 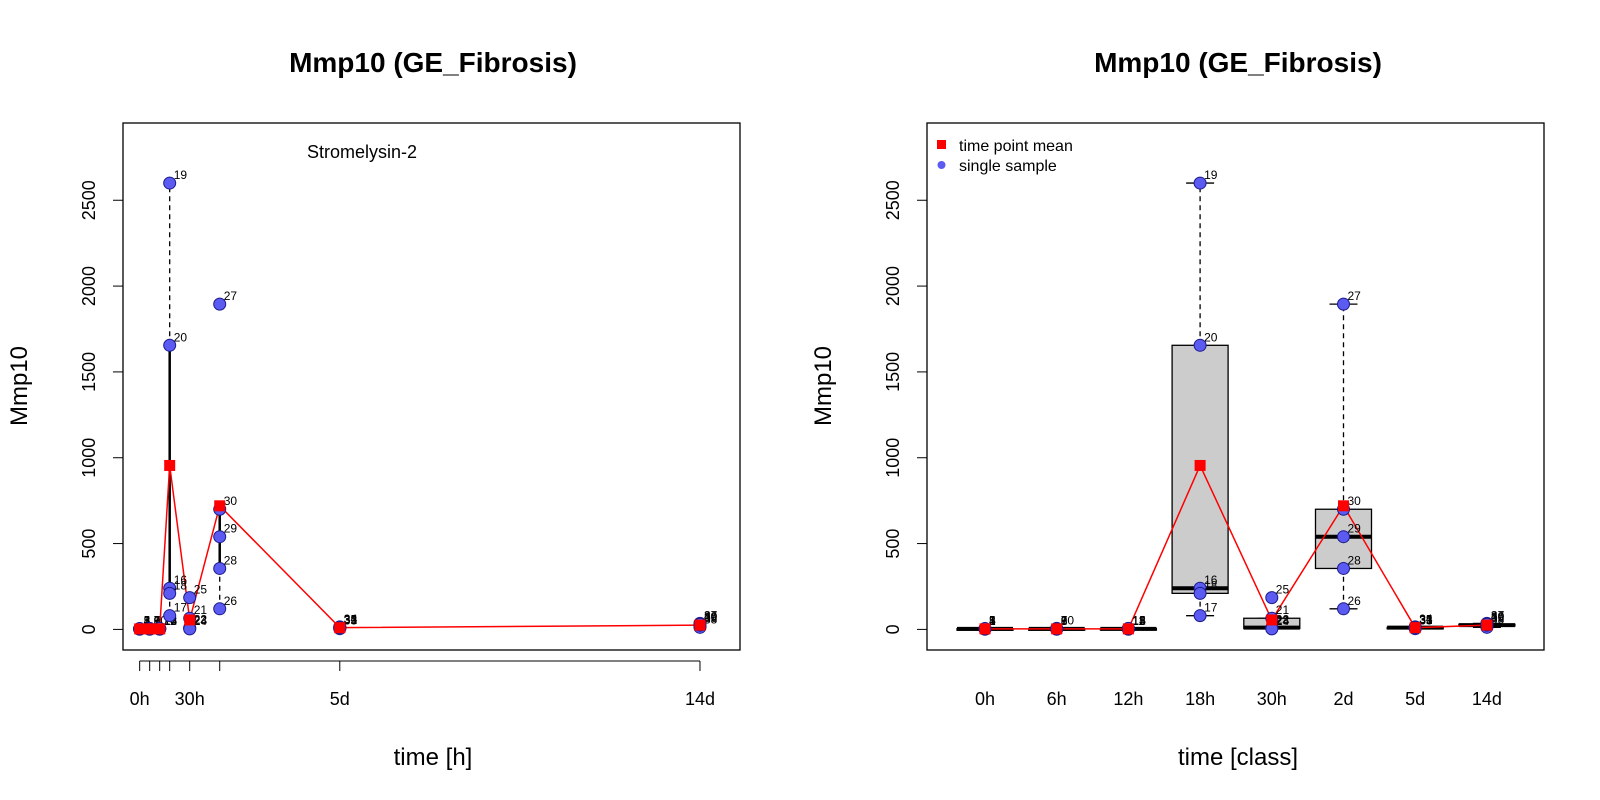 What do you see at coordinates (1355, 296) in the screenshot?
I see `sample-label-right: 27` at bounding box center [1355, 296].